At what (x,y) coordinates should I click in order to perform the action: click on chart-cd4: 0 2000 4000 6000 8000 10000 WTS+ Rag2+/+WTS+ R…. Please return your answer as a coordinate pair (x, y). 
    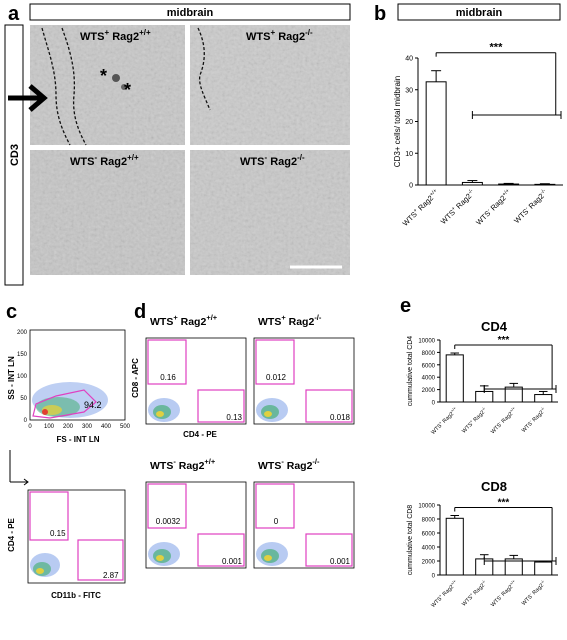
    Looking at the image, I should click on (482, 377).